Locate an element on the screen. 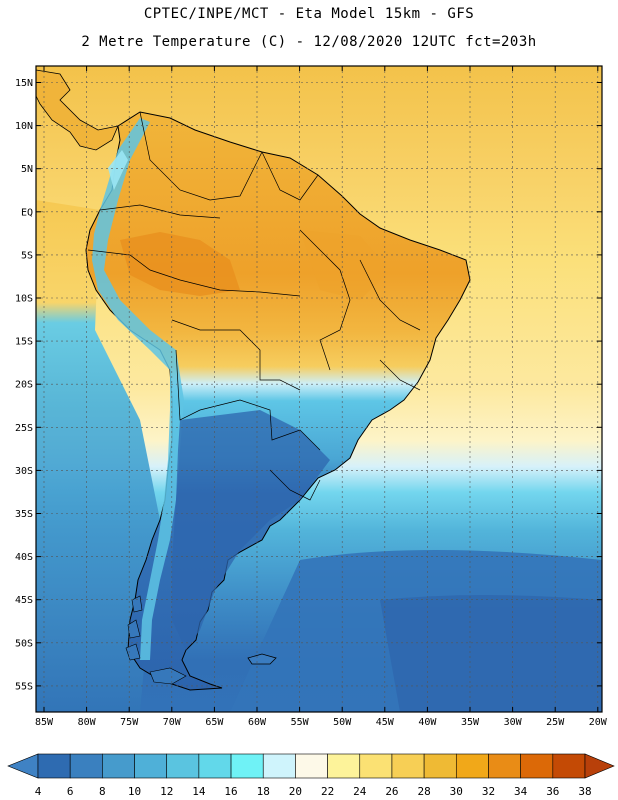  andes-cold is located at coordinates (138, 389).